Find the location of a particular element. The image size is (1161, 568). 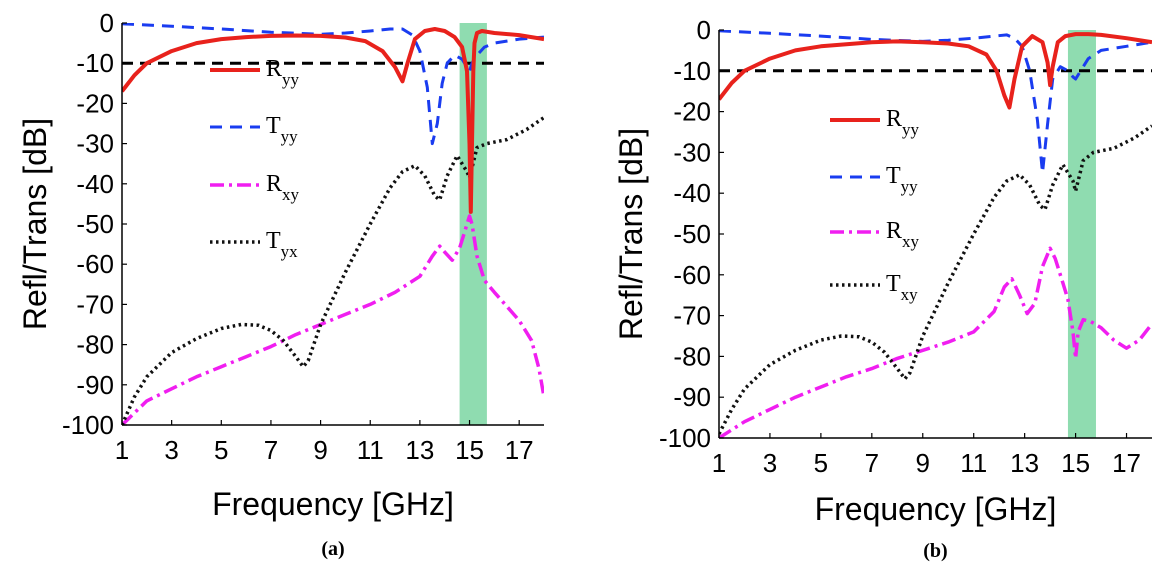

legend-label-Tyx: Tyx is located at coordinates (282, 244).